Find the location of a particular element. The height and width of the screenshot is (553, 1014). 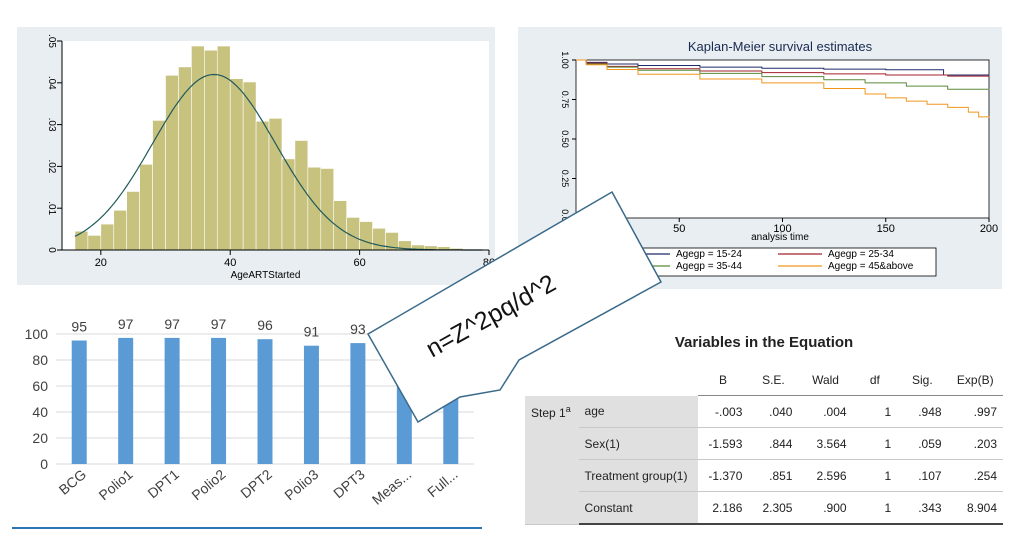

hist-y-tick-label: .02 is located at coordinates (51, 166).